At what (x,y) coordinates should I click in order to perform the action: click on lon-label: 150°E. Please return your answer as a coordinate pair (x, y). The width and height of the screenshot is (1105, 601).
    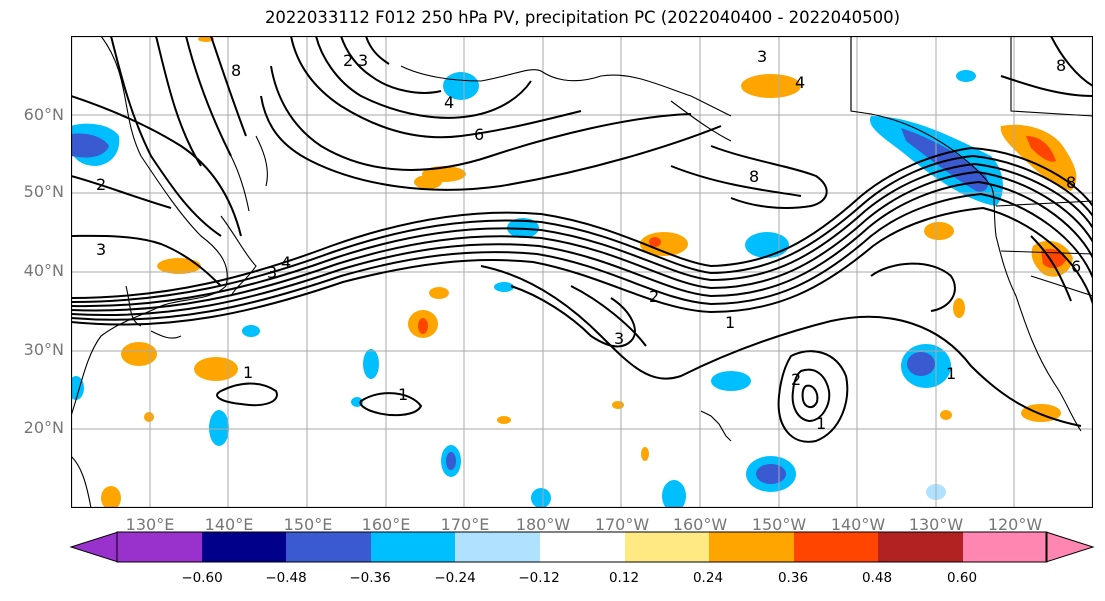
    Looking at the image, I should click on (308, 524).